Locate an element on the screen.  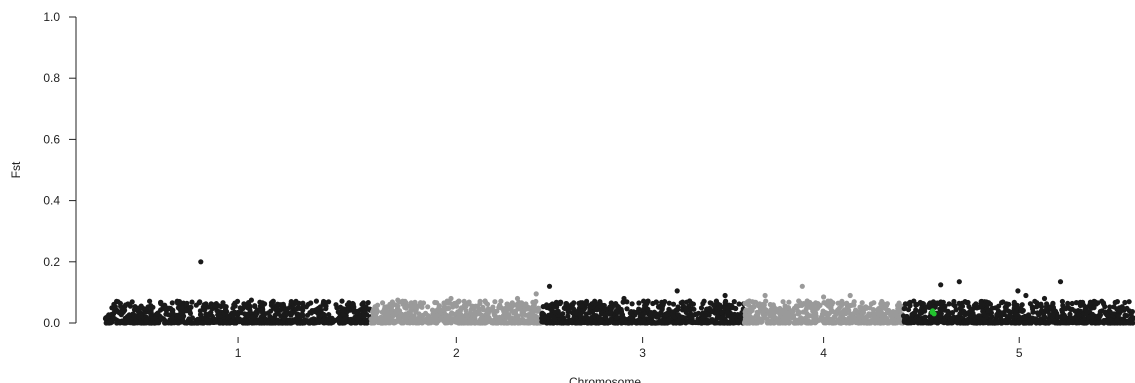
y-tick-label: 0.4 is located at coordinates (51, 201).